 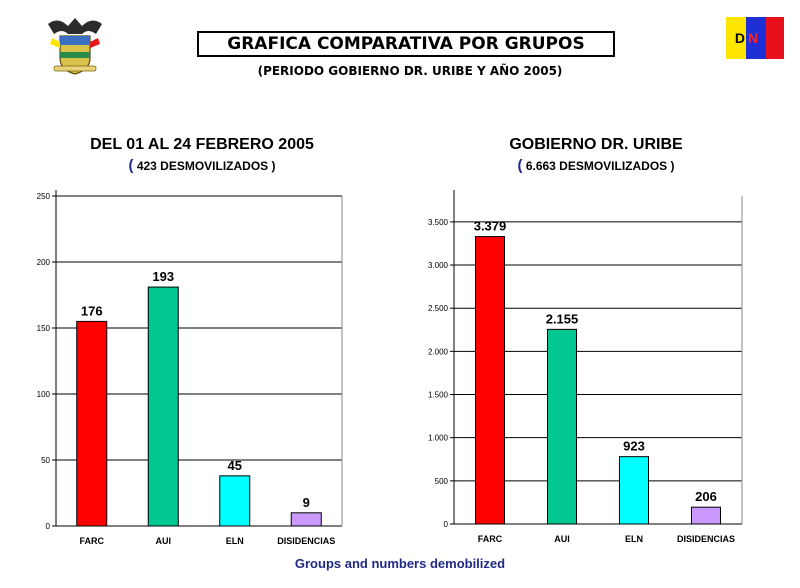 What do you see at coordinates (596, 144) in the screenshot?
I see `right-chart-title: GOBIERNO DR. URIBE` at bounding box center [596, 144].